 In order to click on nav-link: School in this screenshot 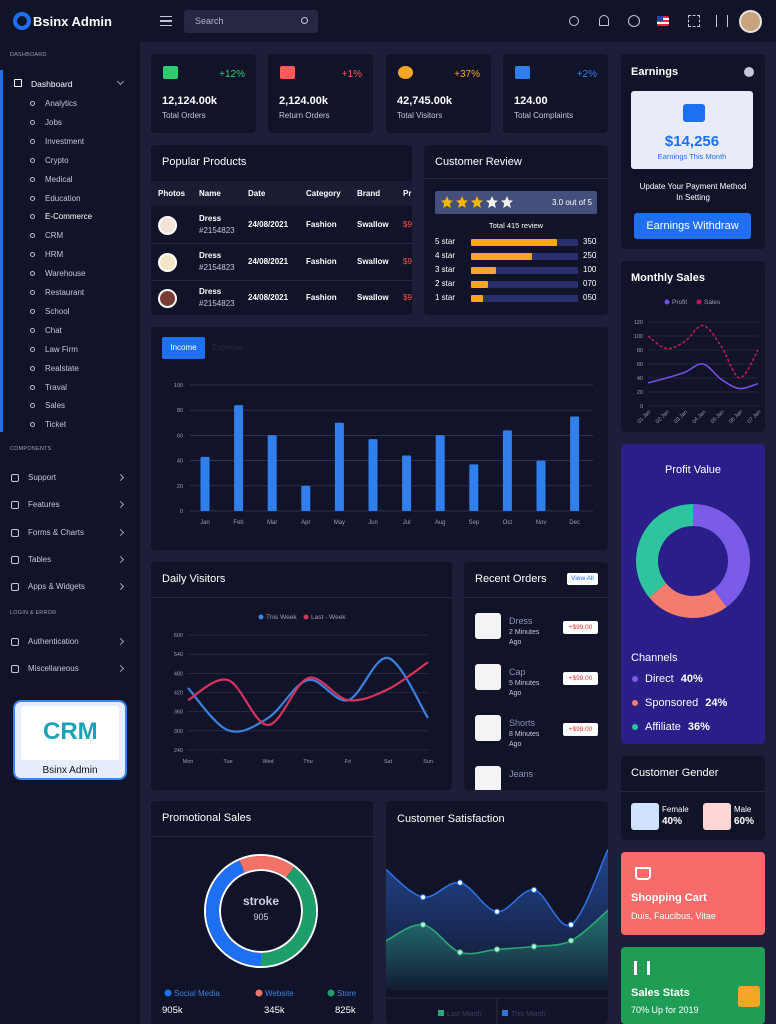, I will do `click(57, 311)`.